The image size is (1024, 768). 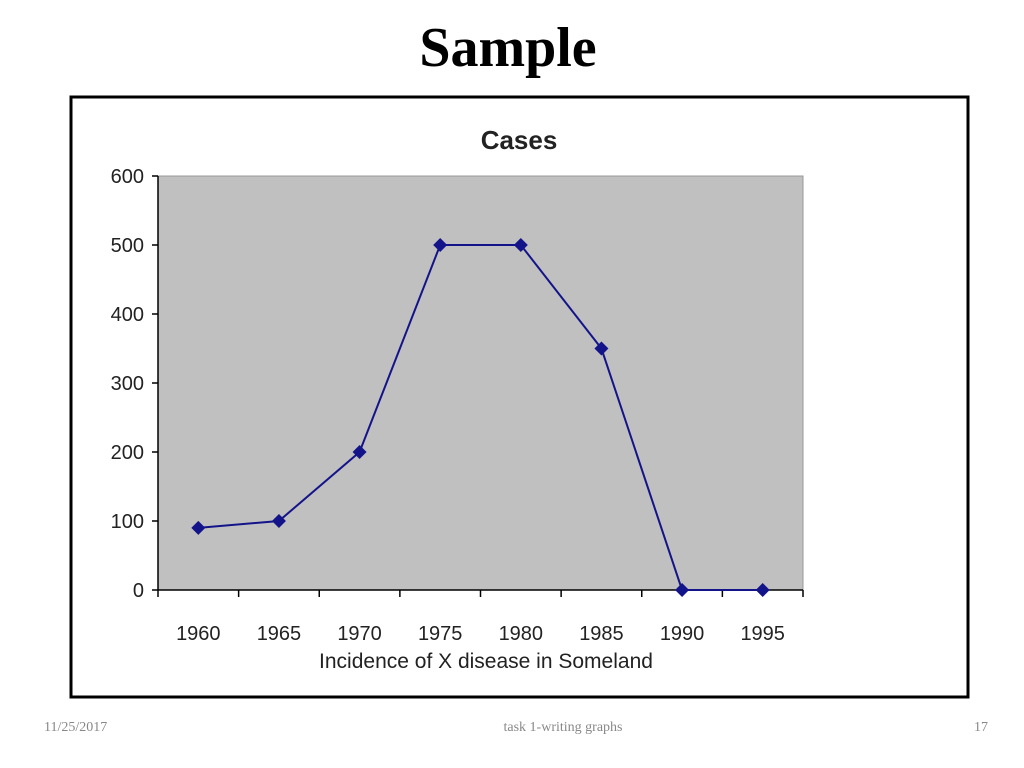 I want to click on x-tick-label: 1970, so click(x=359, y=634).